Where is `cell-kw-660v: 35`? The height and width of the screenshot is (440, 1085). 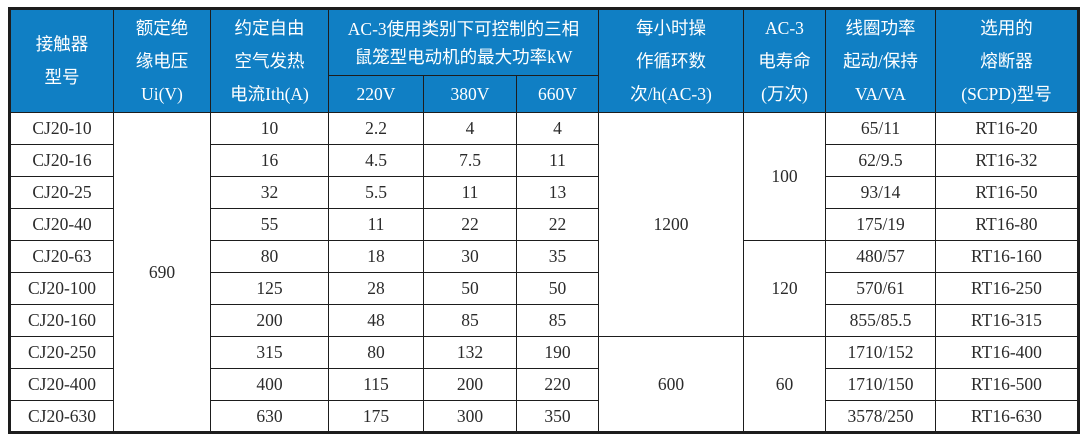 cell-kw-660v: 35 is located at coordinates (557, 256).